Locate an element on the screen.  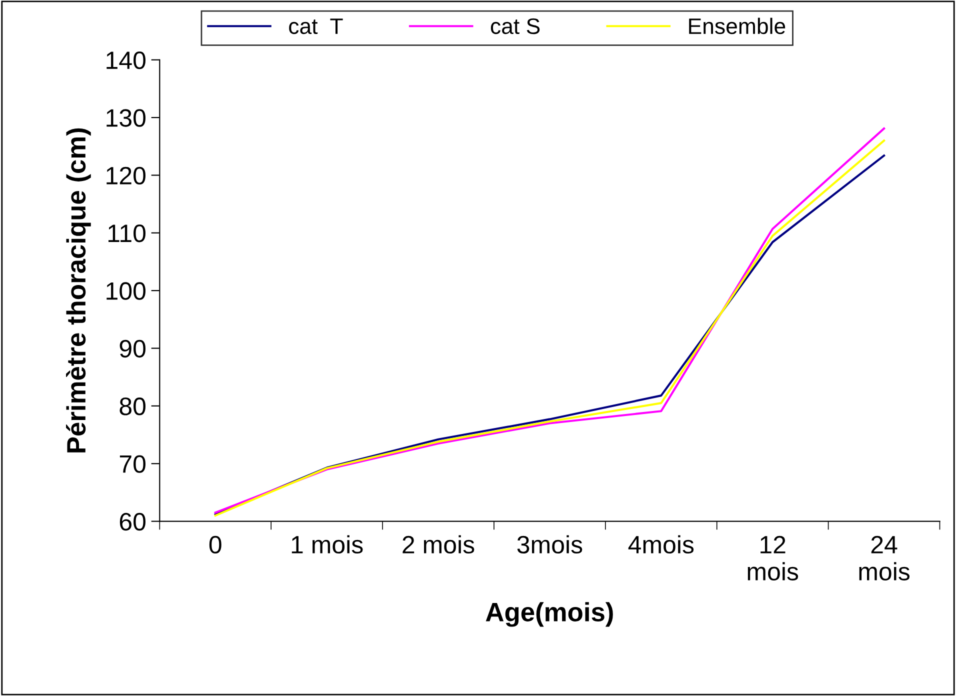
x-tick-label: 3mois is located at coordinates (549, 544).